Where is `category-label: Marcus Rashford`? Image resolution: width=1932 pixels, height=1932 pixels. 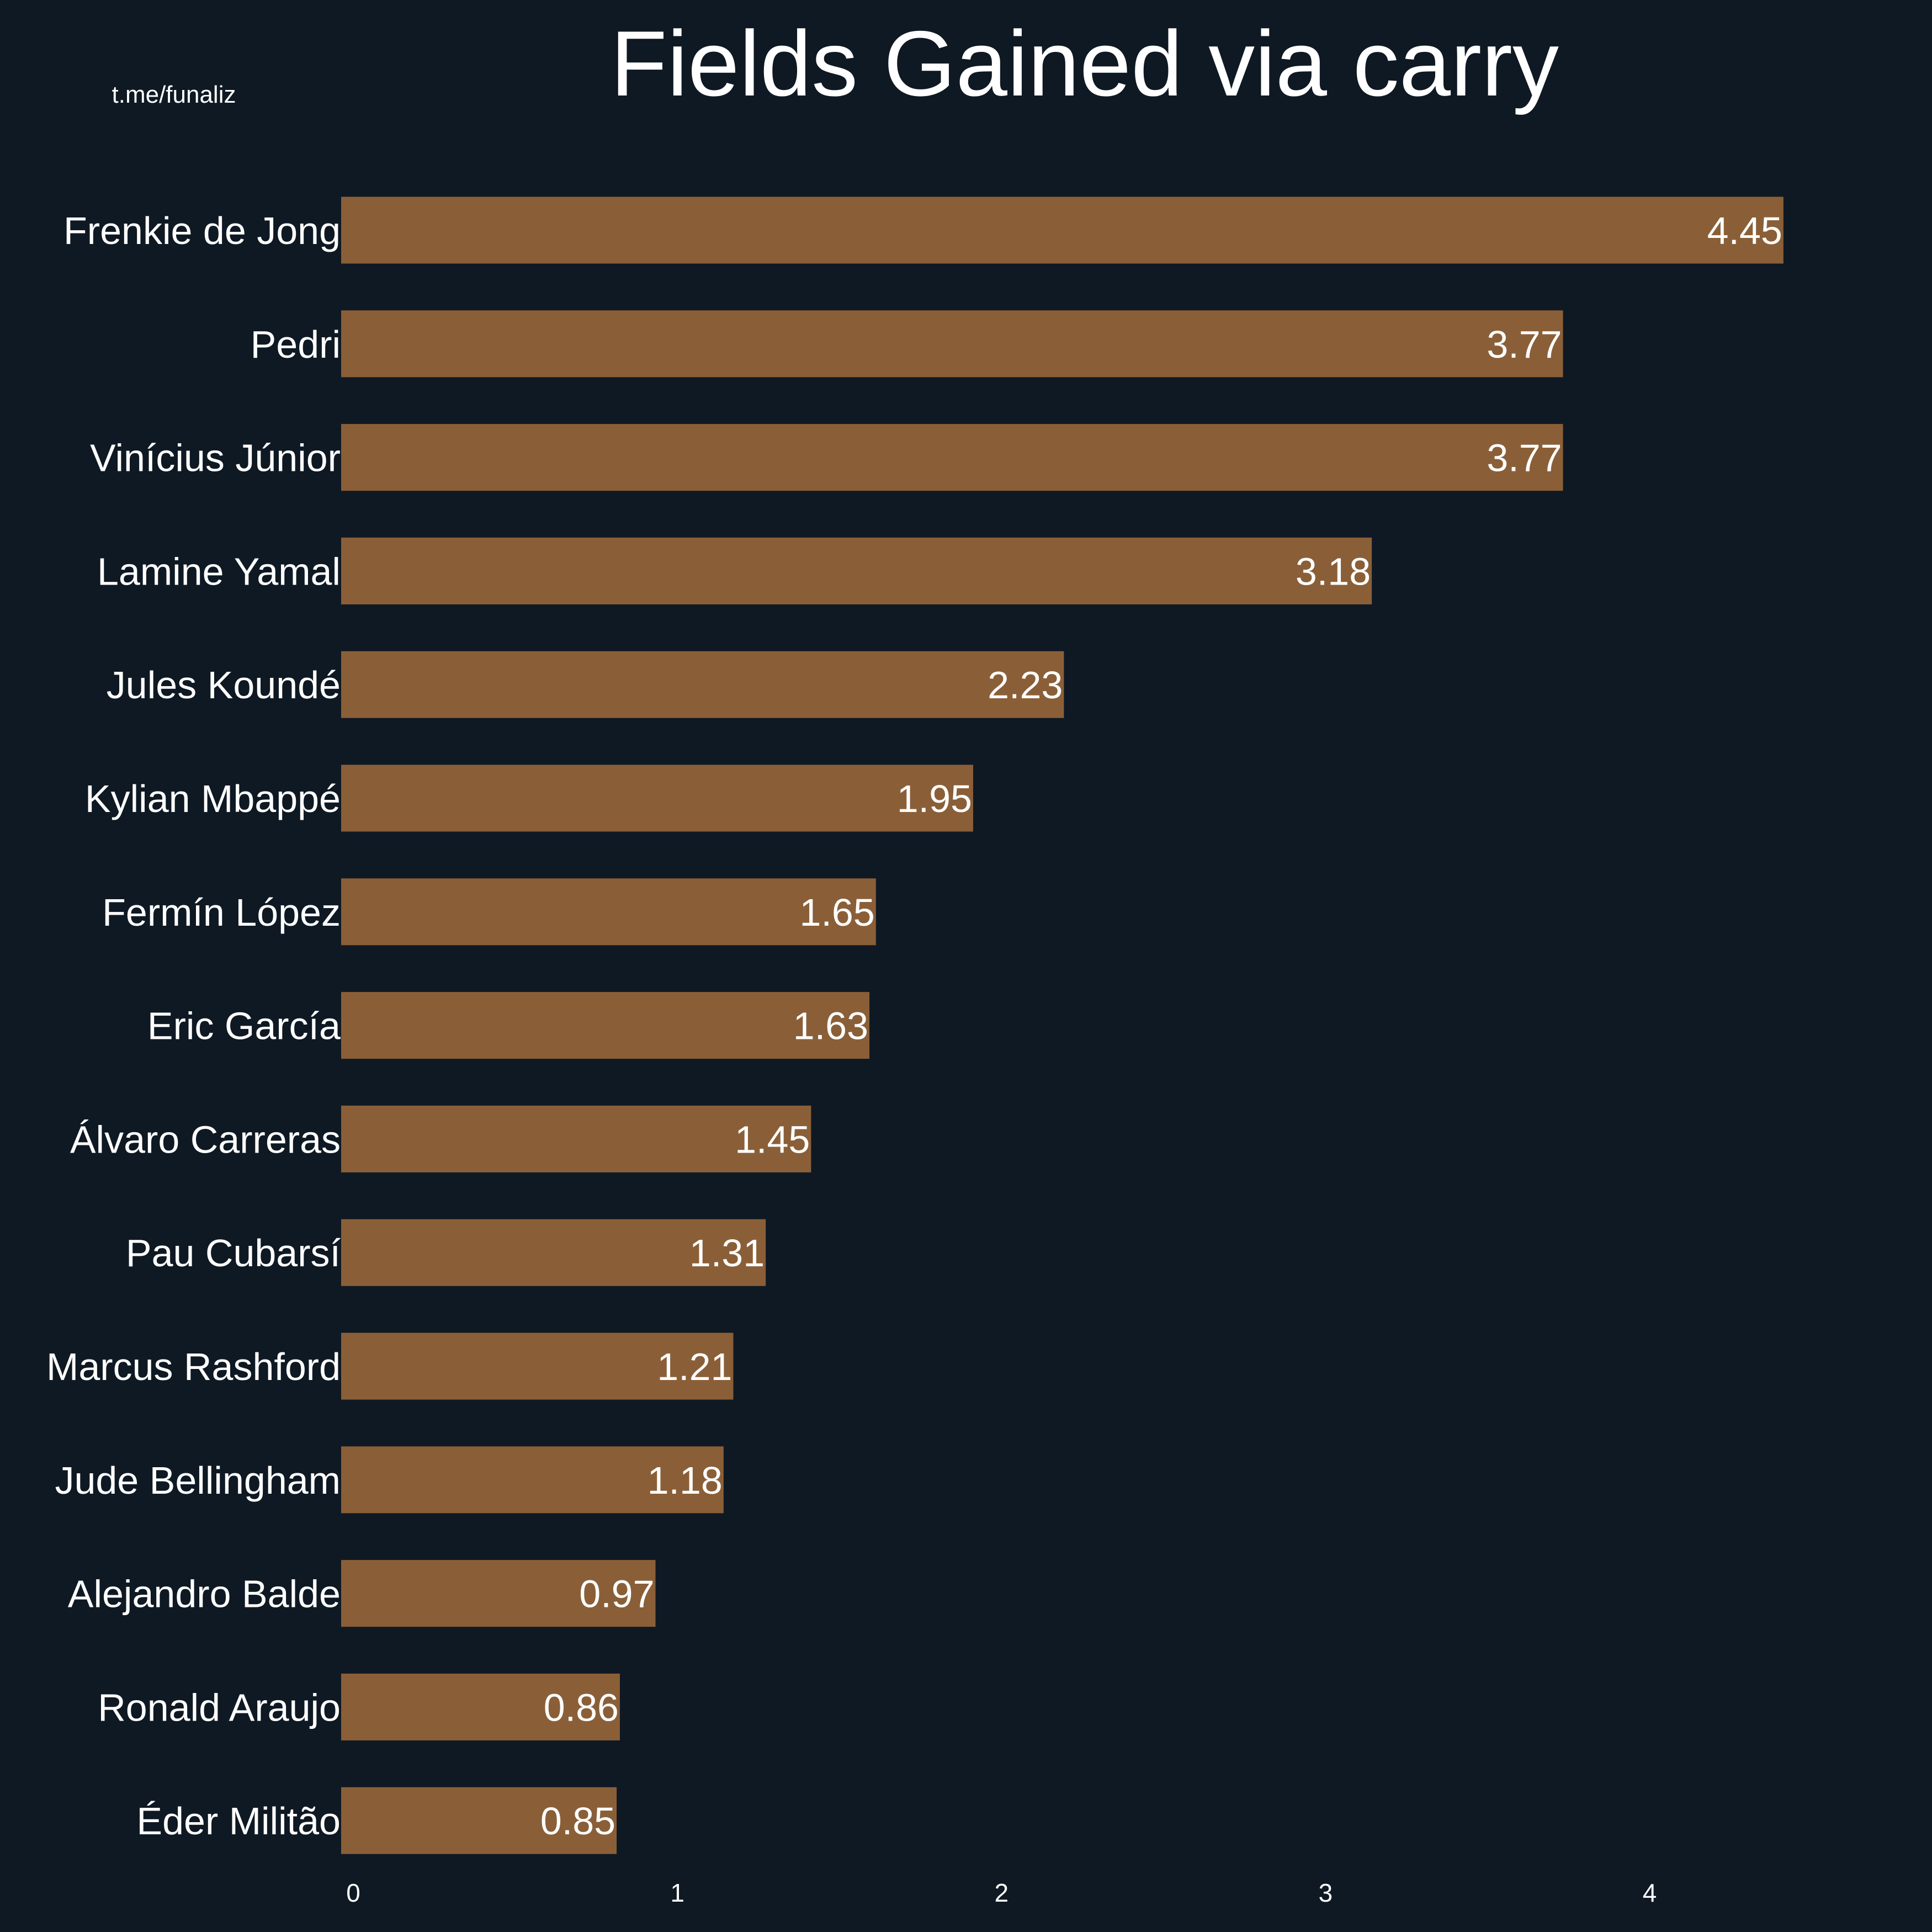 category-label: Marcus Rashford is located at coordinates (194, 1366).